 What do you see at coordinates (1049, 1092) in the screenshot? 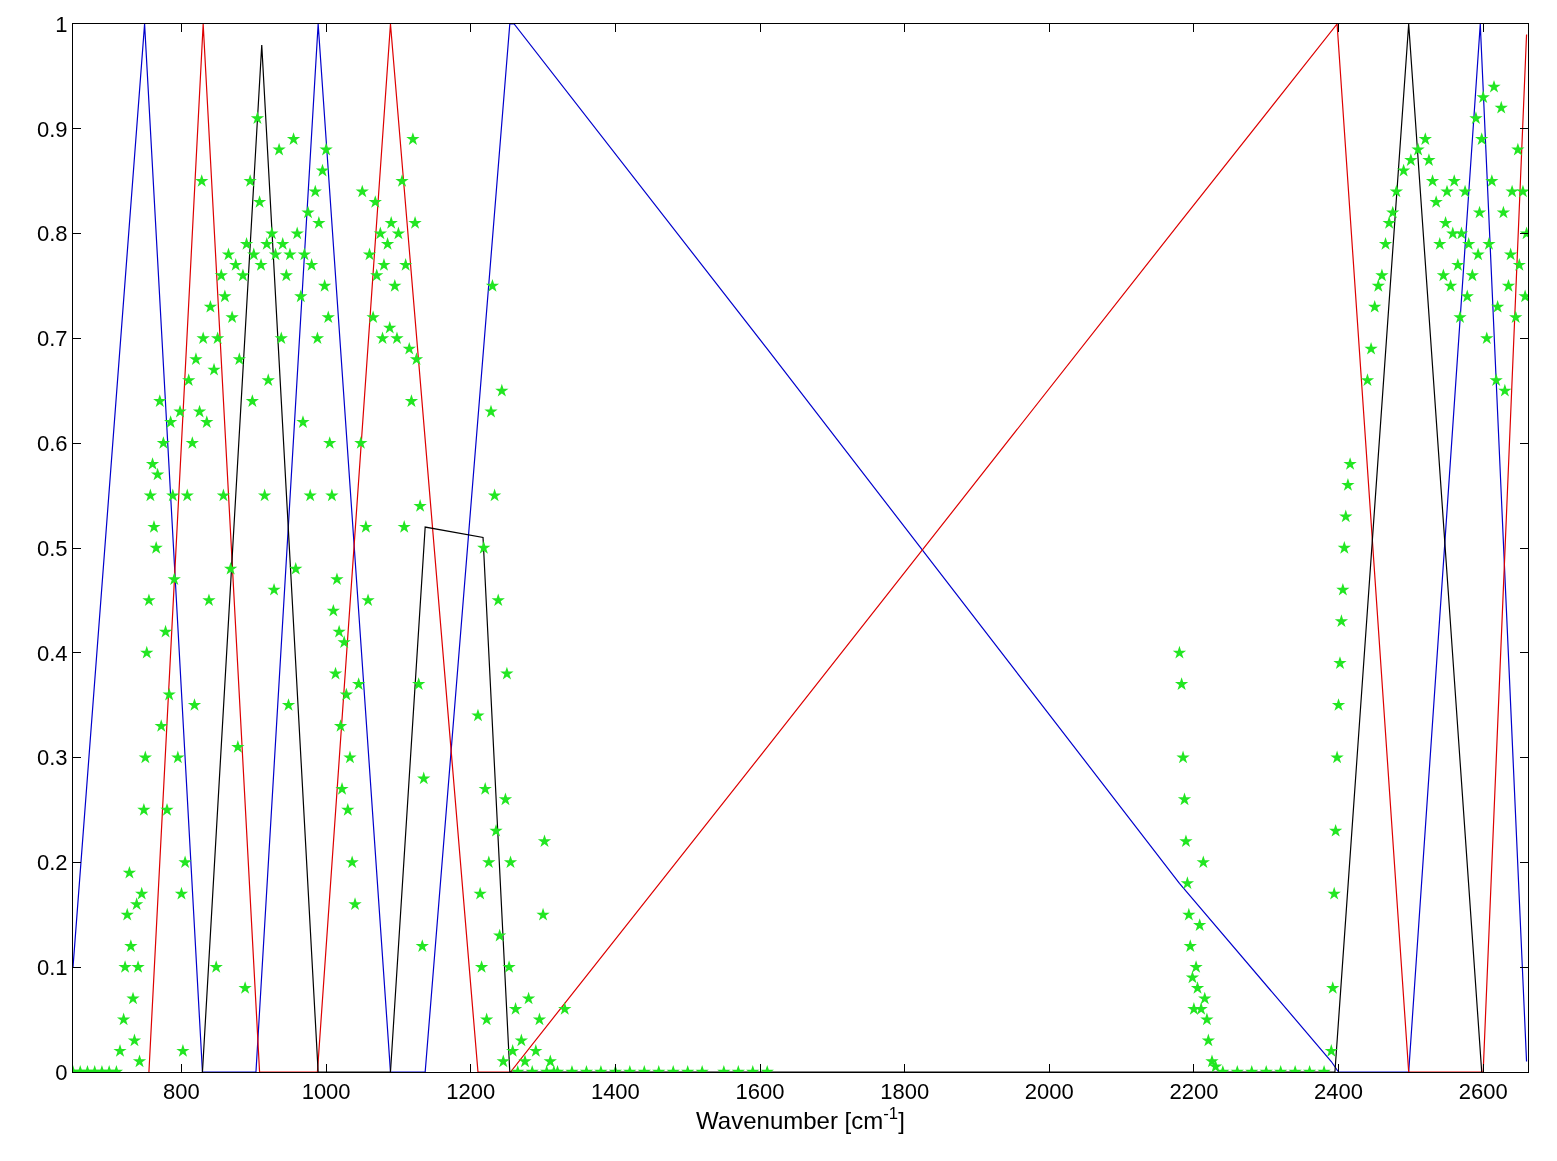
I see `x-tick-label: 2000` at bounding box center [1049, 1092].